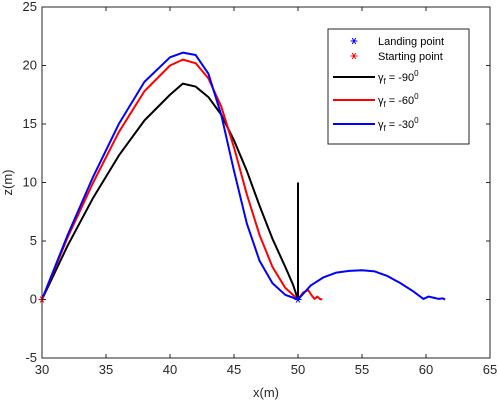 This screenshot has width=498, height=404. I want to click on y-tick-label: 0, so click(33, 299).